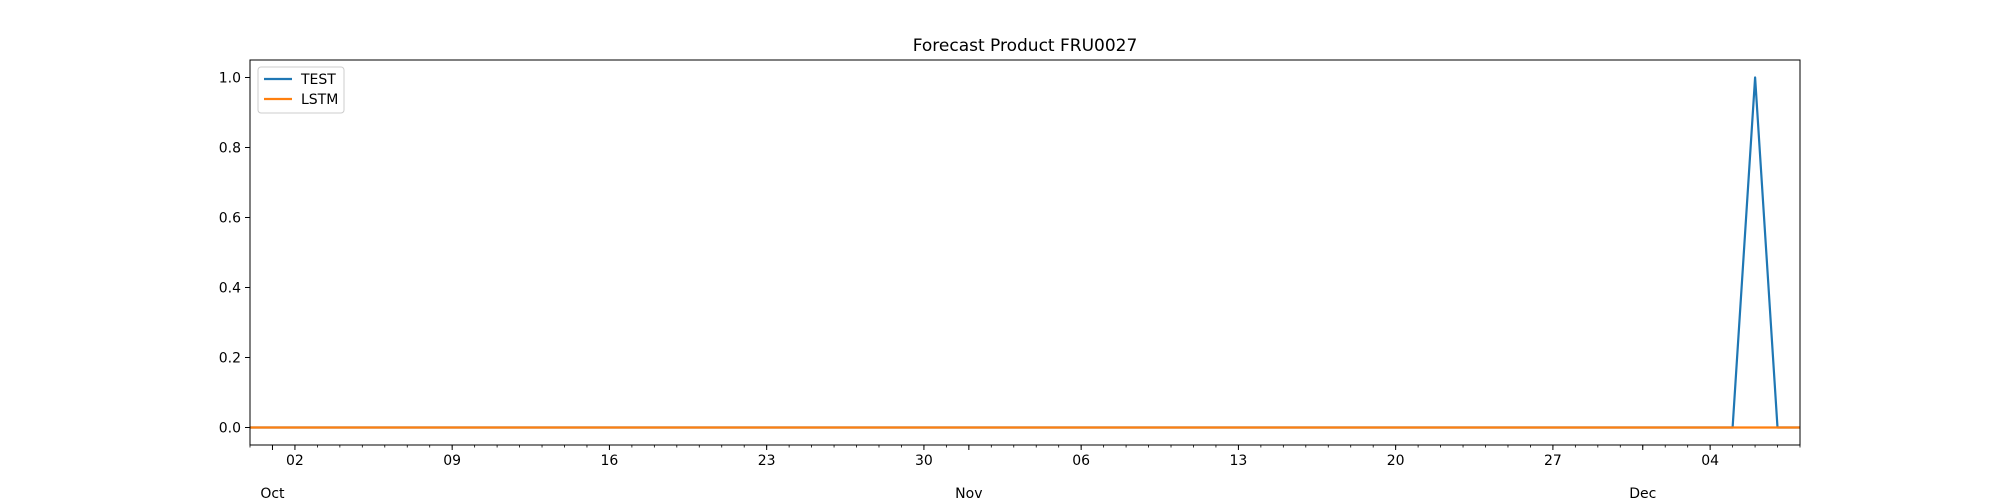 The height and width of the screenshot is (500, 2000). I want to click on y-tick-label: 1.0, so click(230, 79).